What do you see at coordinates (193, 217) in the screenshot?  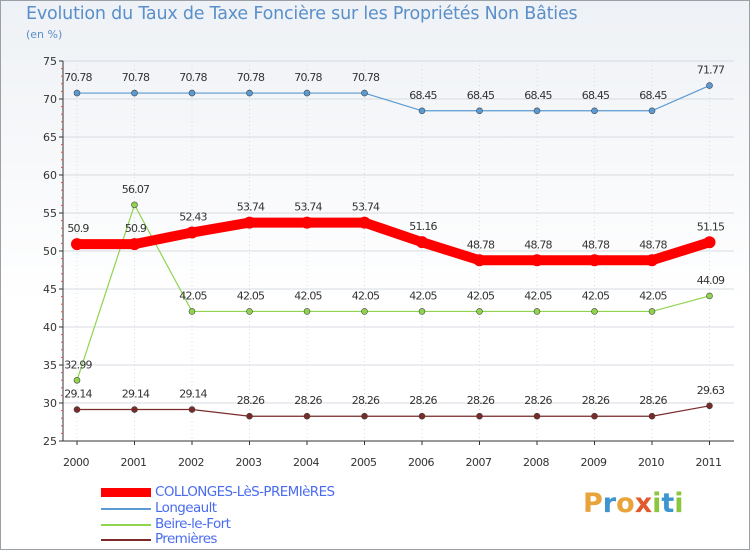 I see `data-label-collonges-l-s-premi-res: 52.43` at bounding box center [193, 217].